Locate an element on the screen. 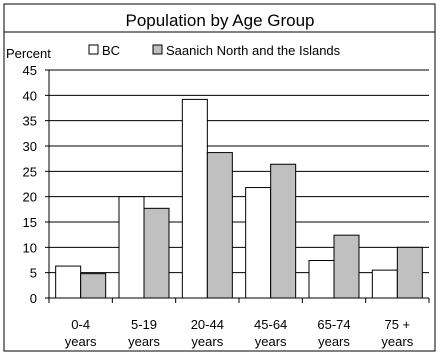 The height and width of the screenshot is (355, 444). x-tick-label-4-line-0: 65-74 is located at coordinates (333, 324).